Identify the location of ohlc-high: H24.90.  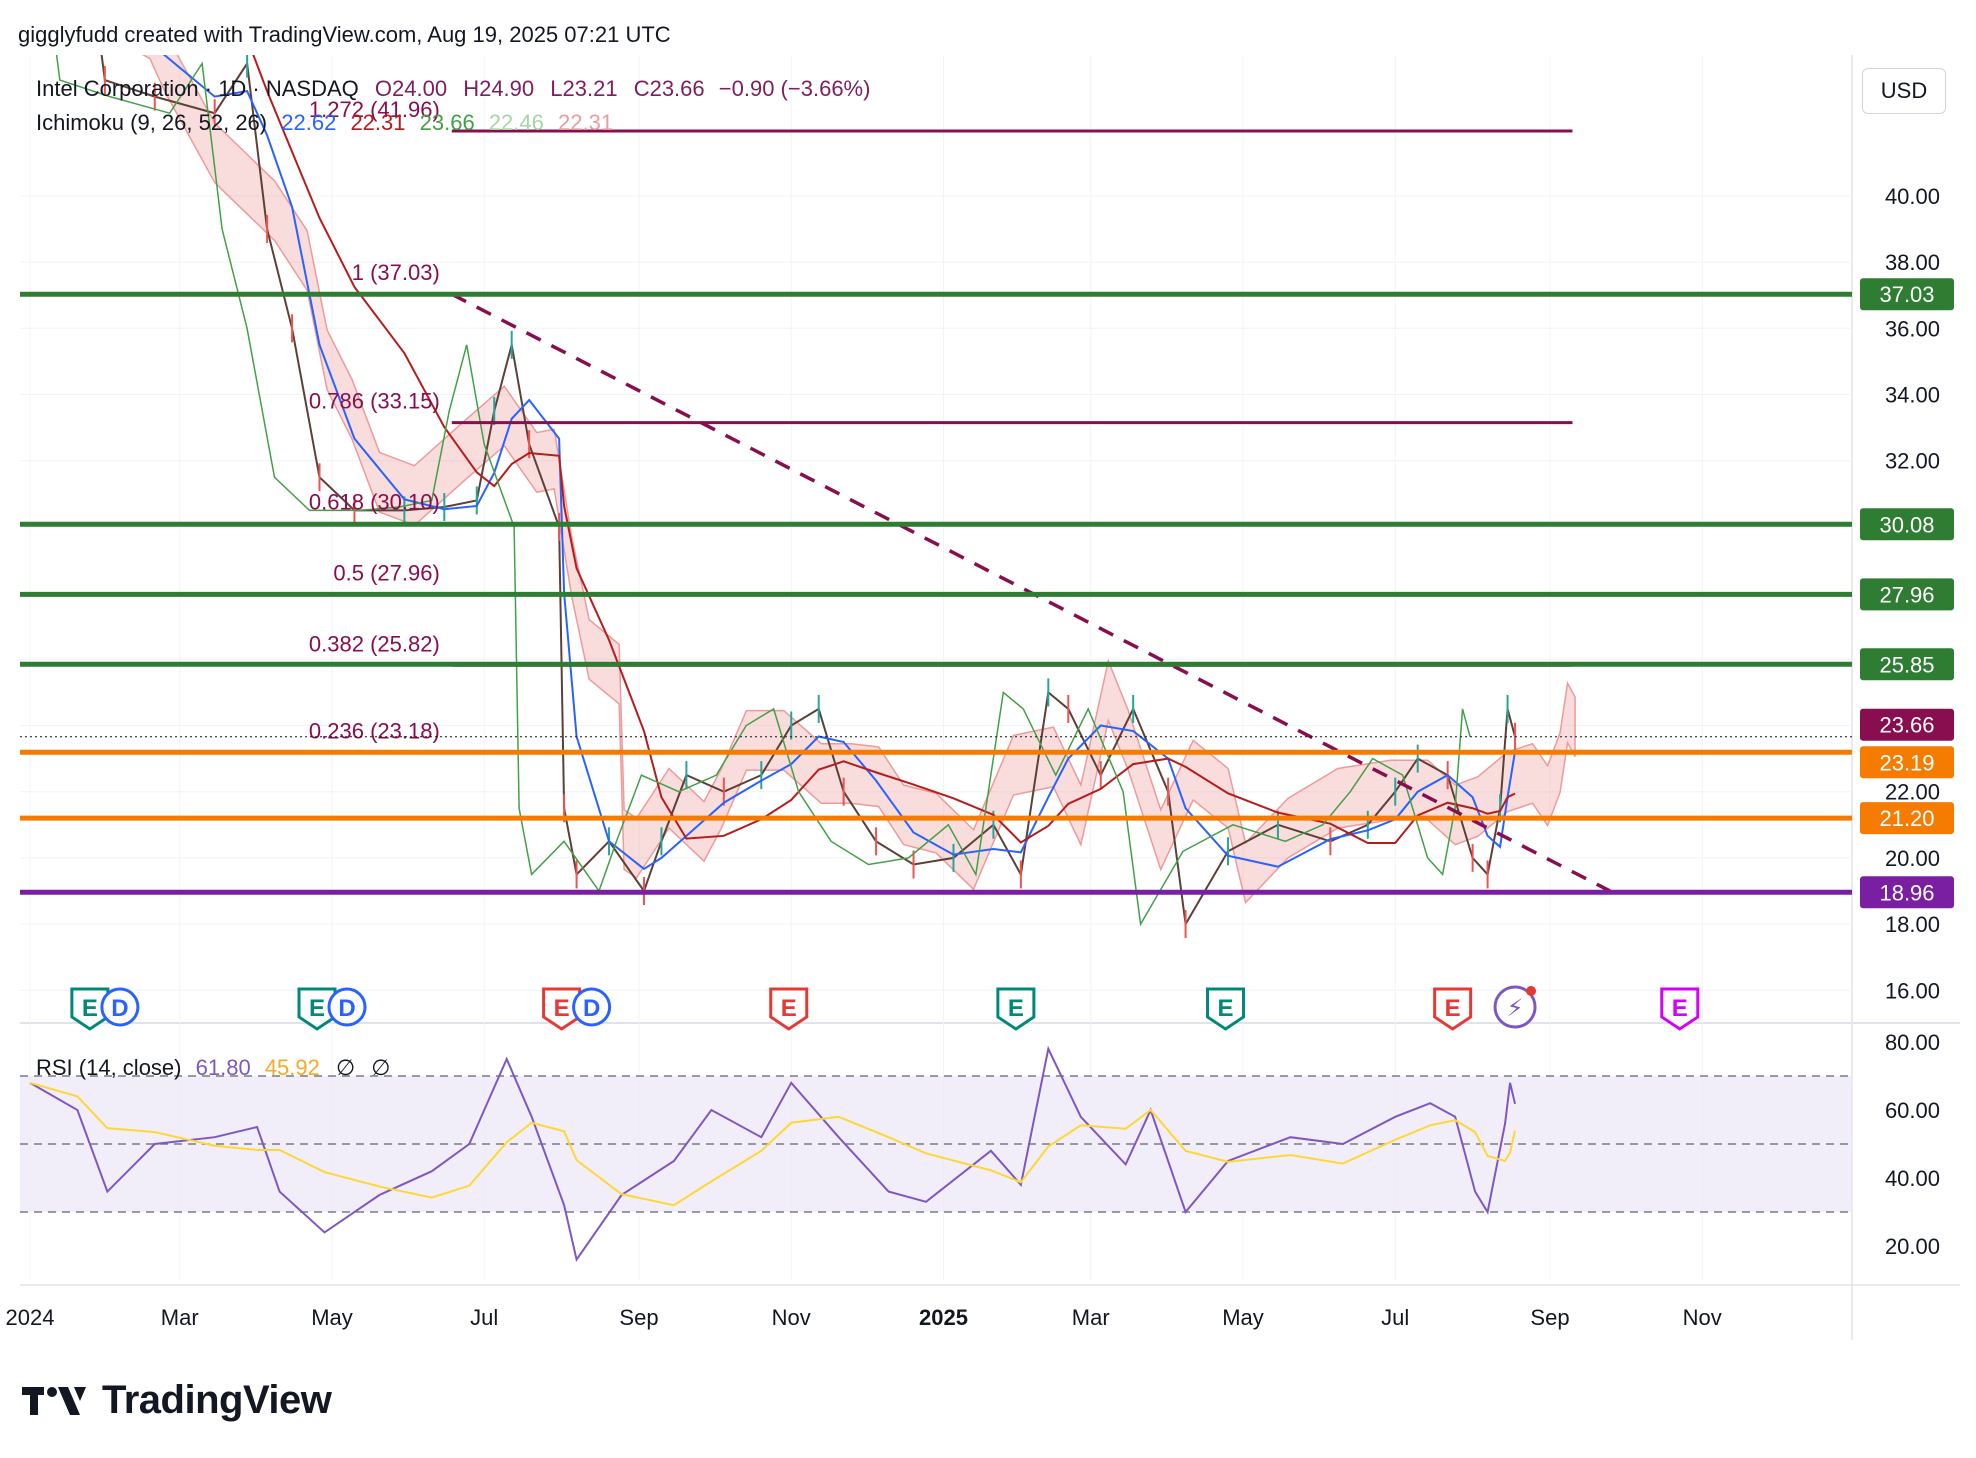
(499, 88).